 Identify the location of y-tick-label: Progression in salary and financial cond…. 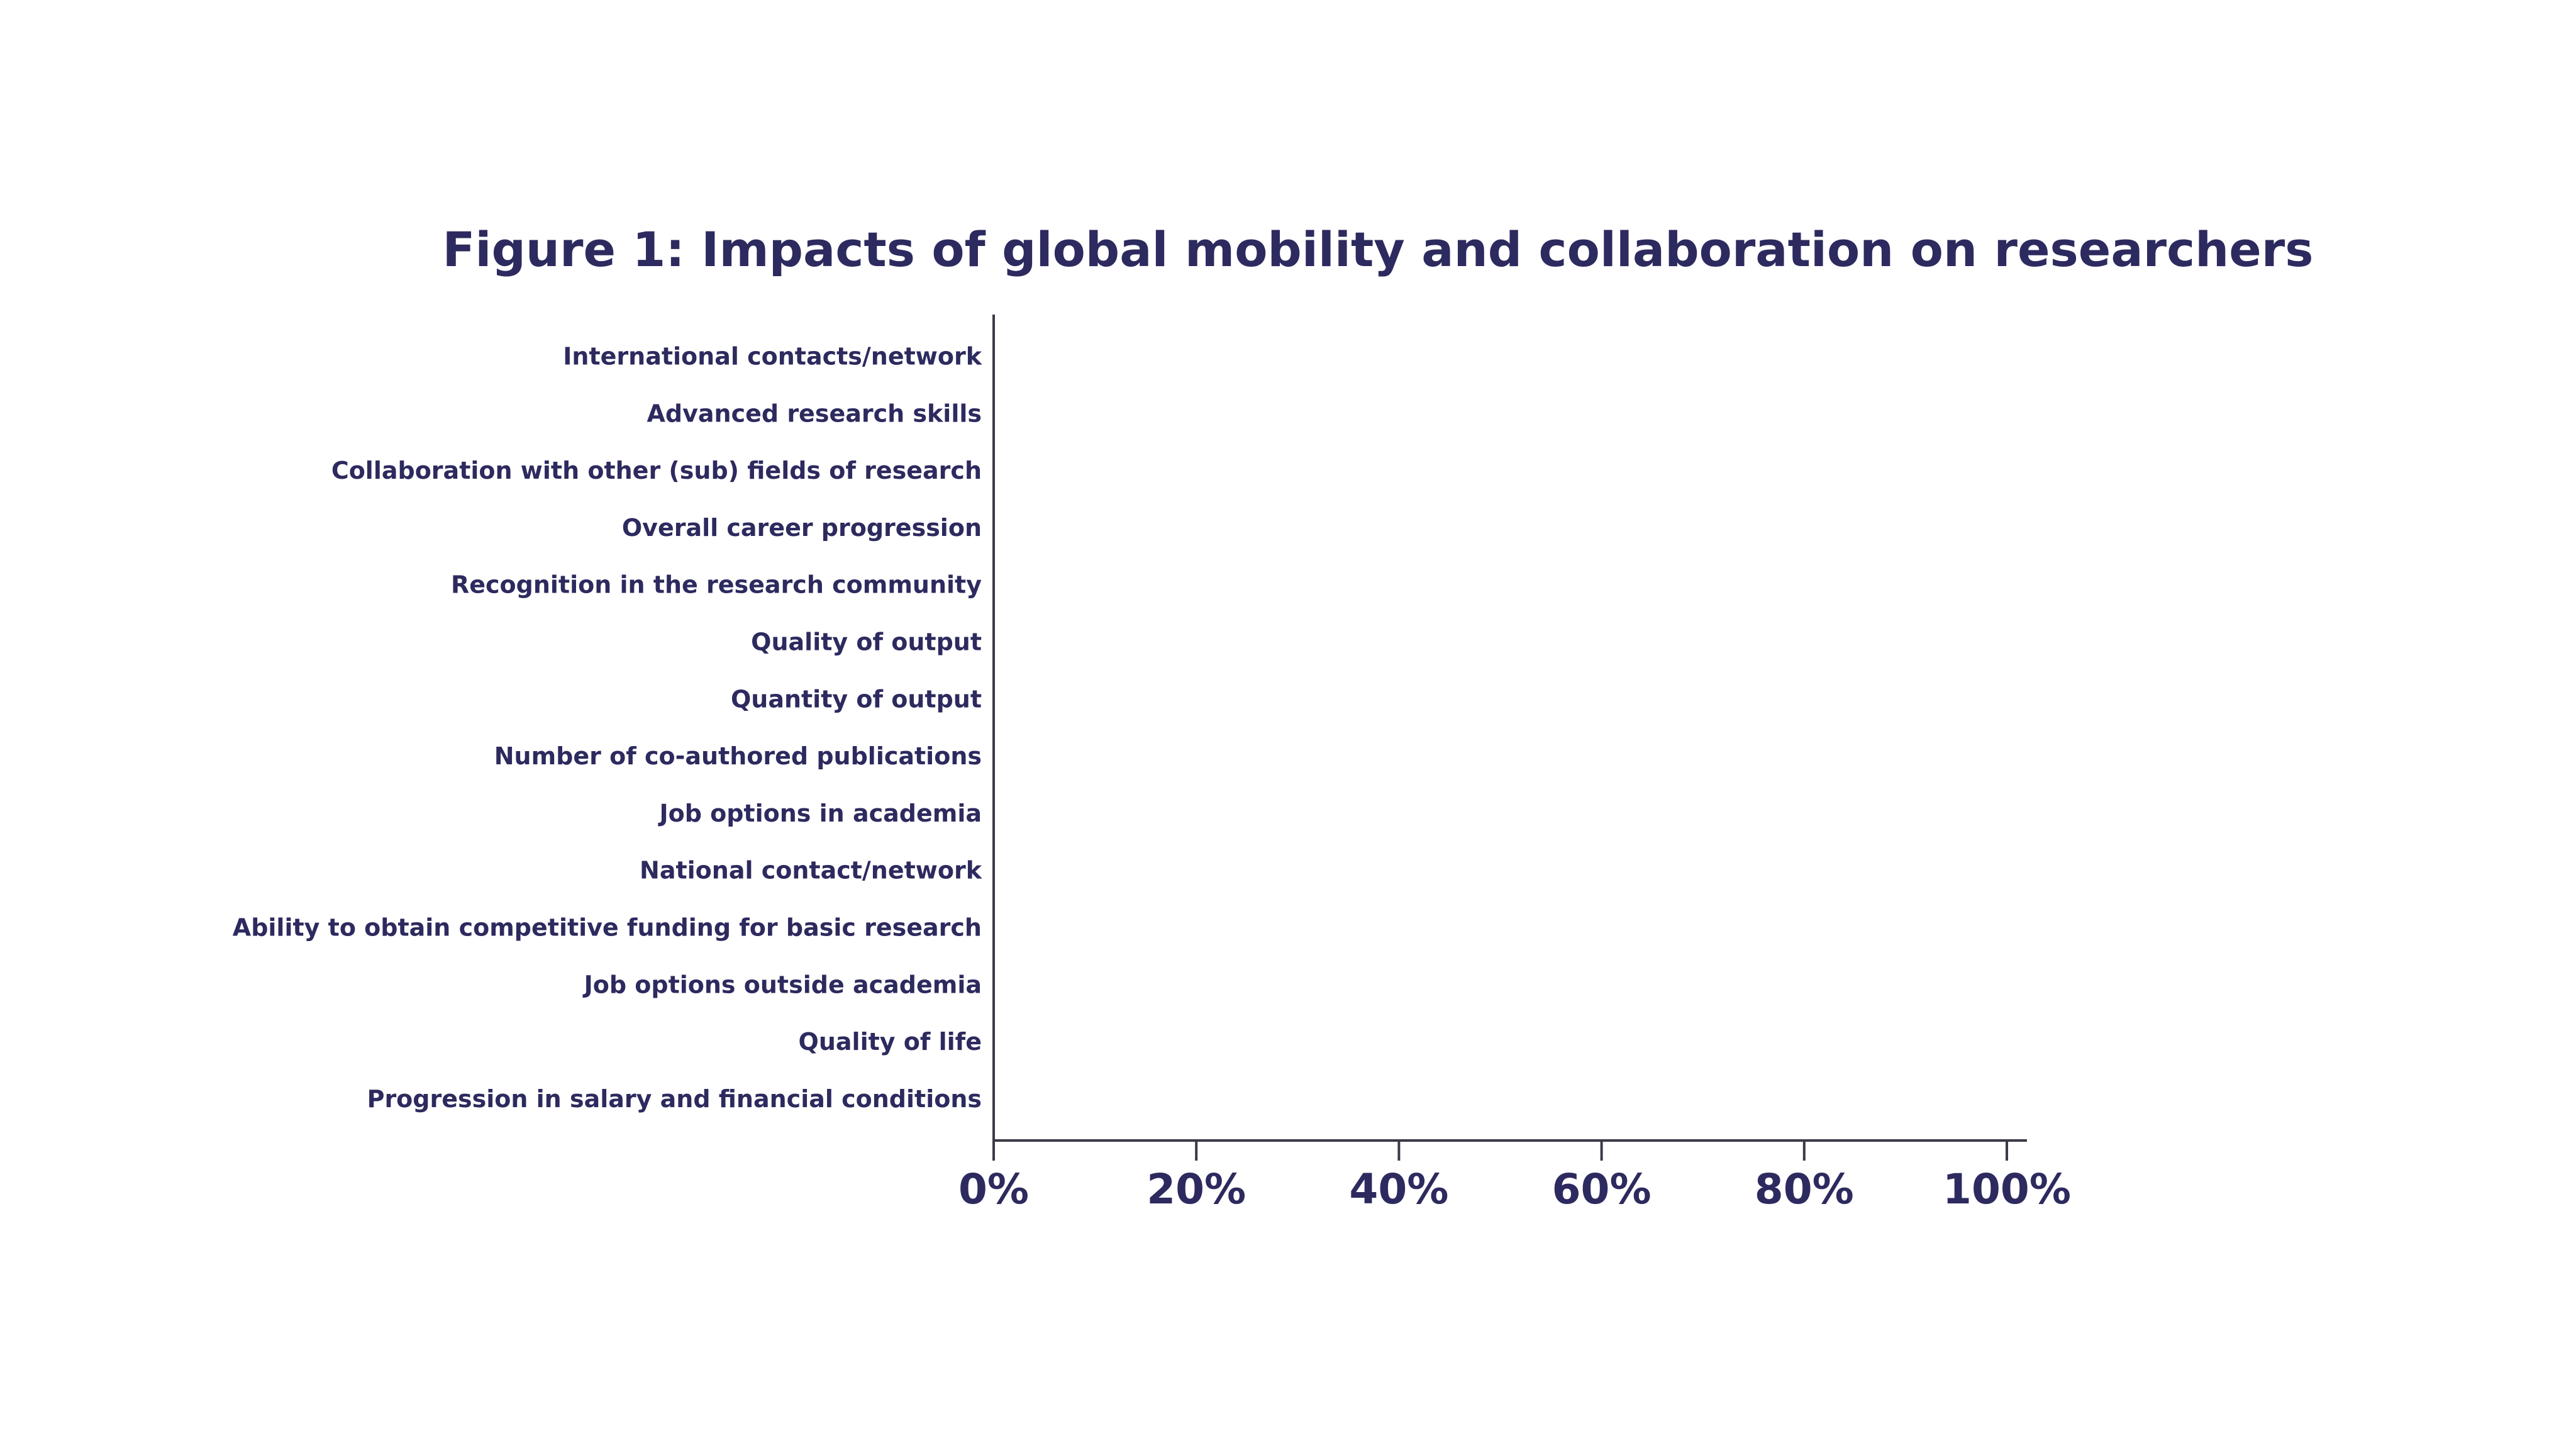
(674, 1099).